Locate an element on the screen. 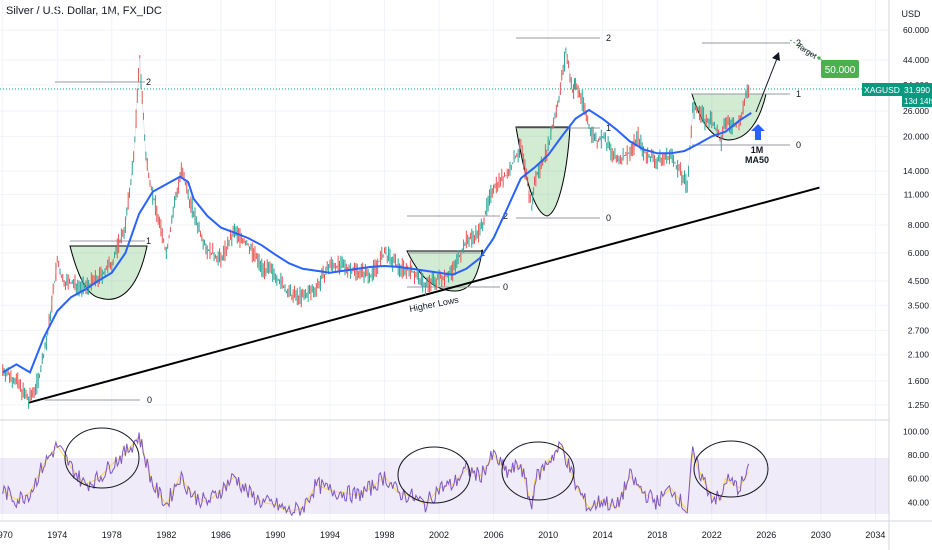 The width and height of the screenshot is (932, 550). rsi-ellipses is located at coordinates (416, 465).